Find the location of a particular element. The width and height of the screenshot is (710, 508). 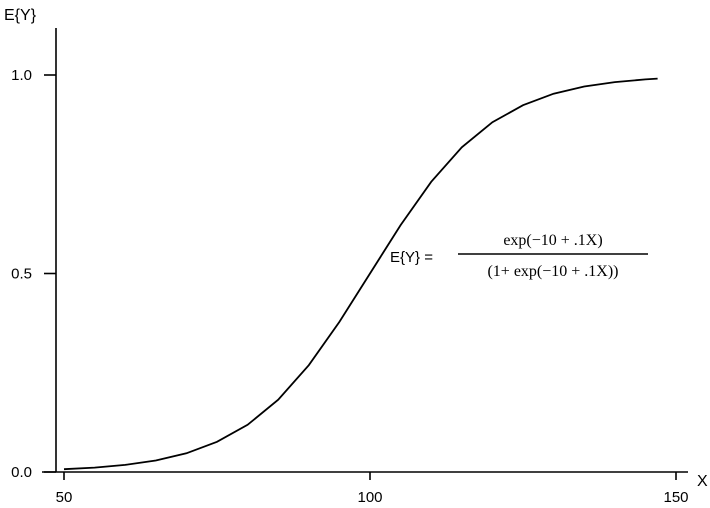

y-tick-label: 0.5 is located at coordinates (21, 274).